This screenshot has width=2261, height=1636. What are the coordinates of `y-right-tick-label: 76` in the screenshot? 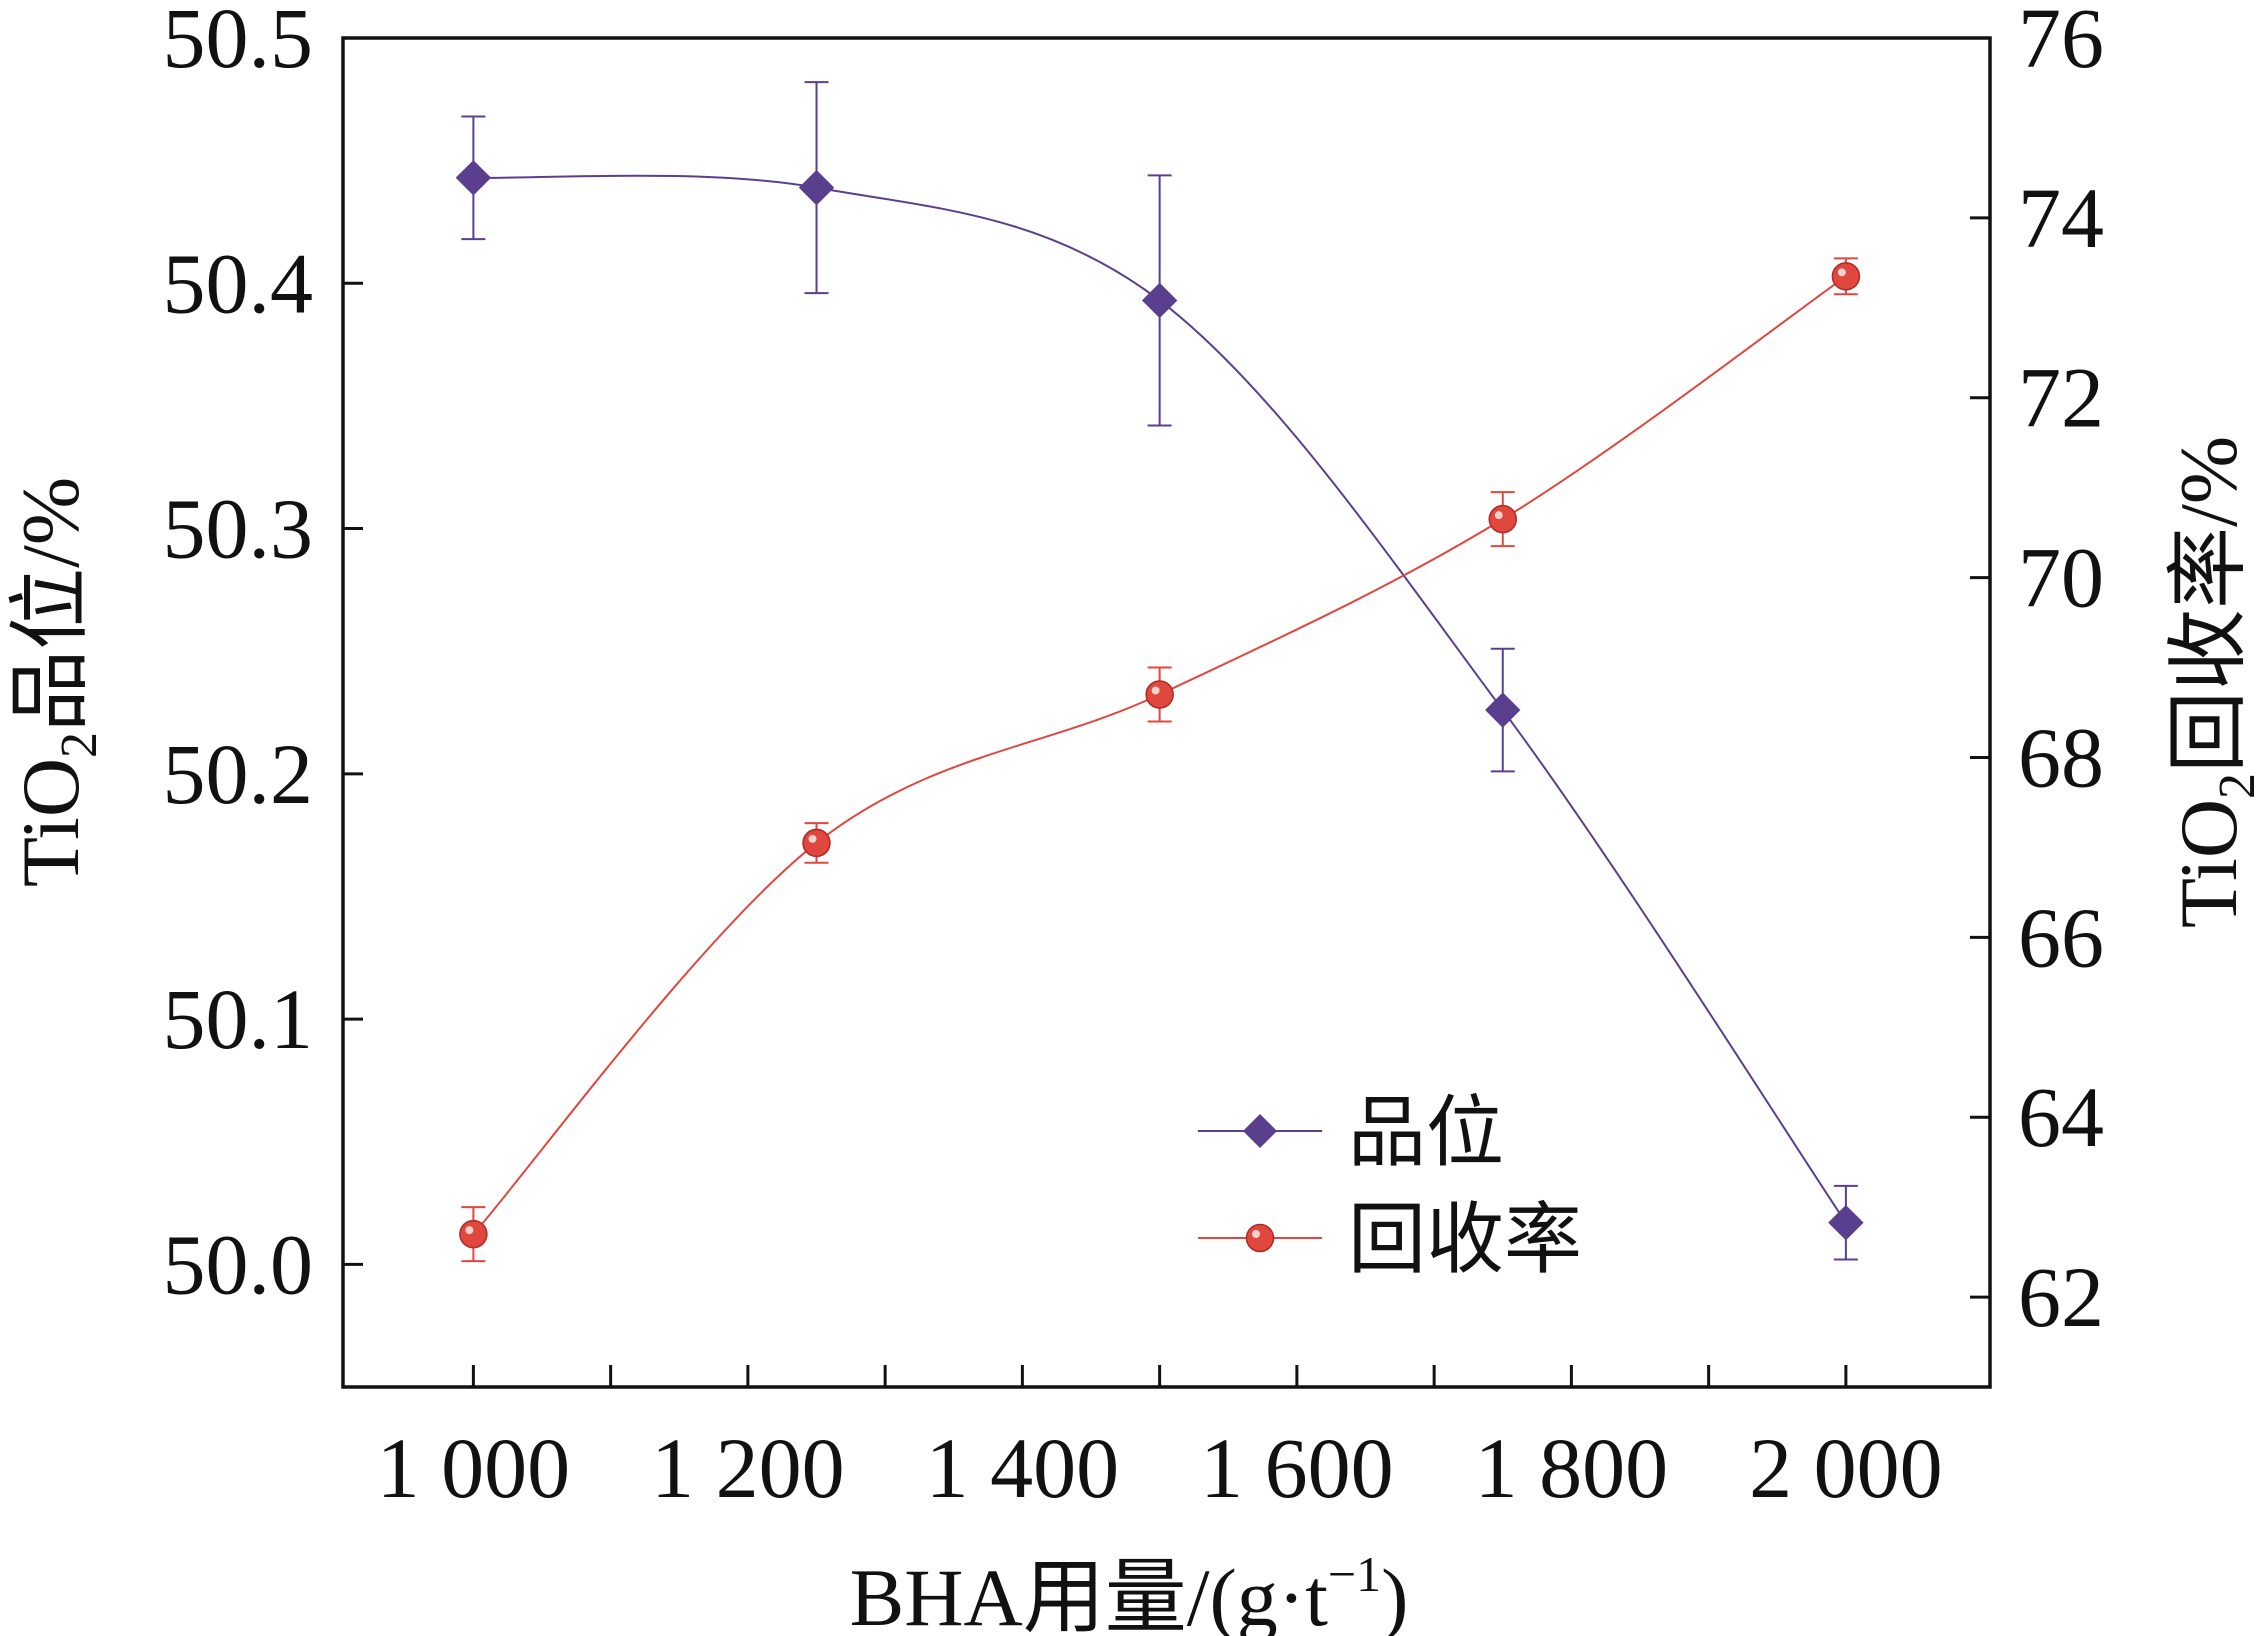 It's located at (2061, 43).